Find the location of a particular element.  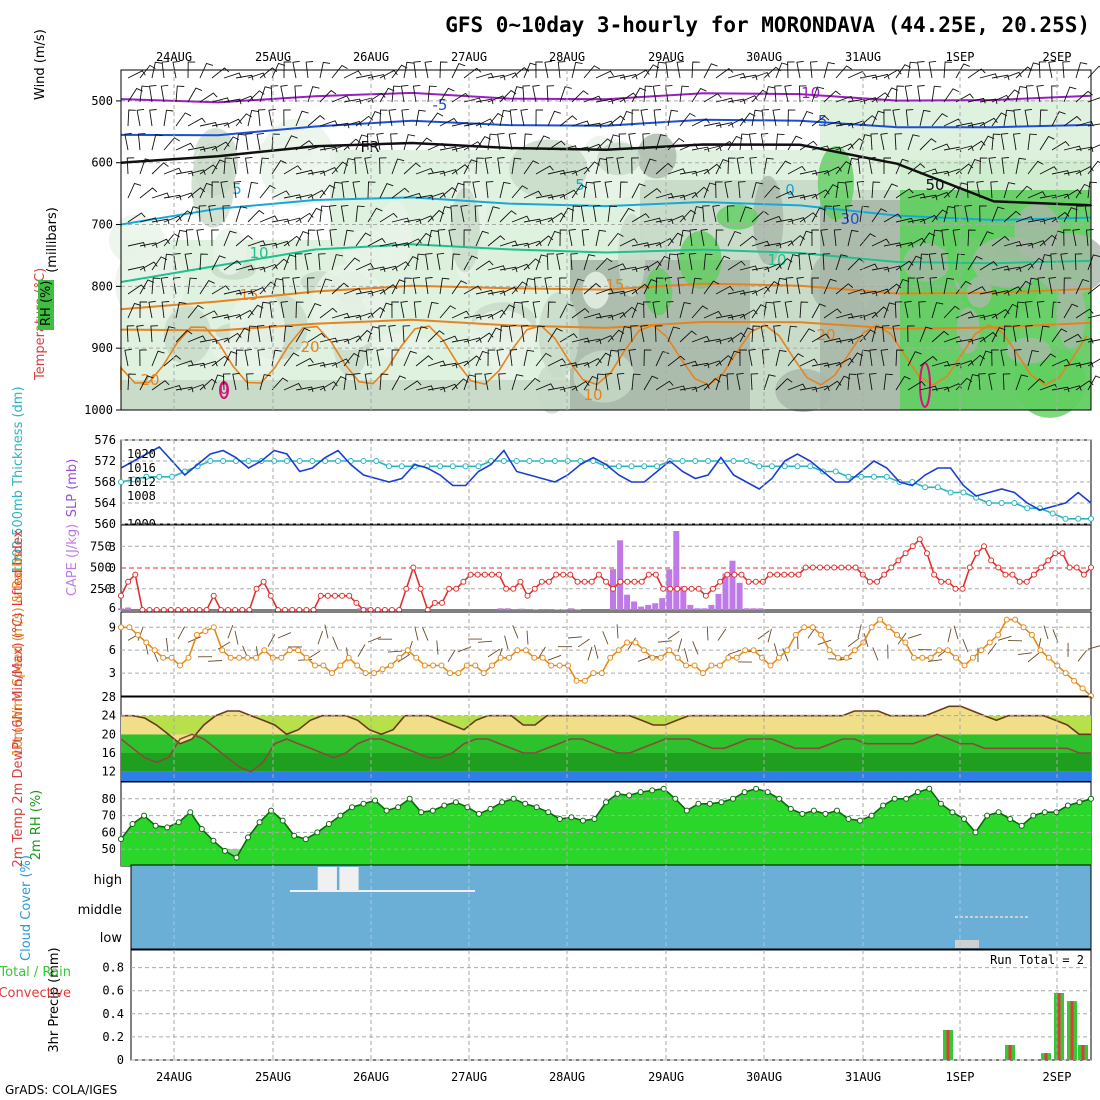

pressure-tick-label: 500 is located at coordinates (102, 101).